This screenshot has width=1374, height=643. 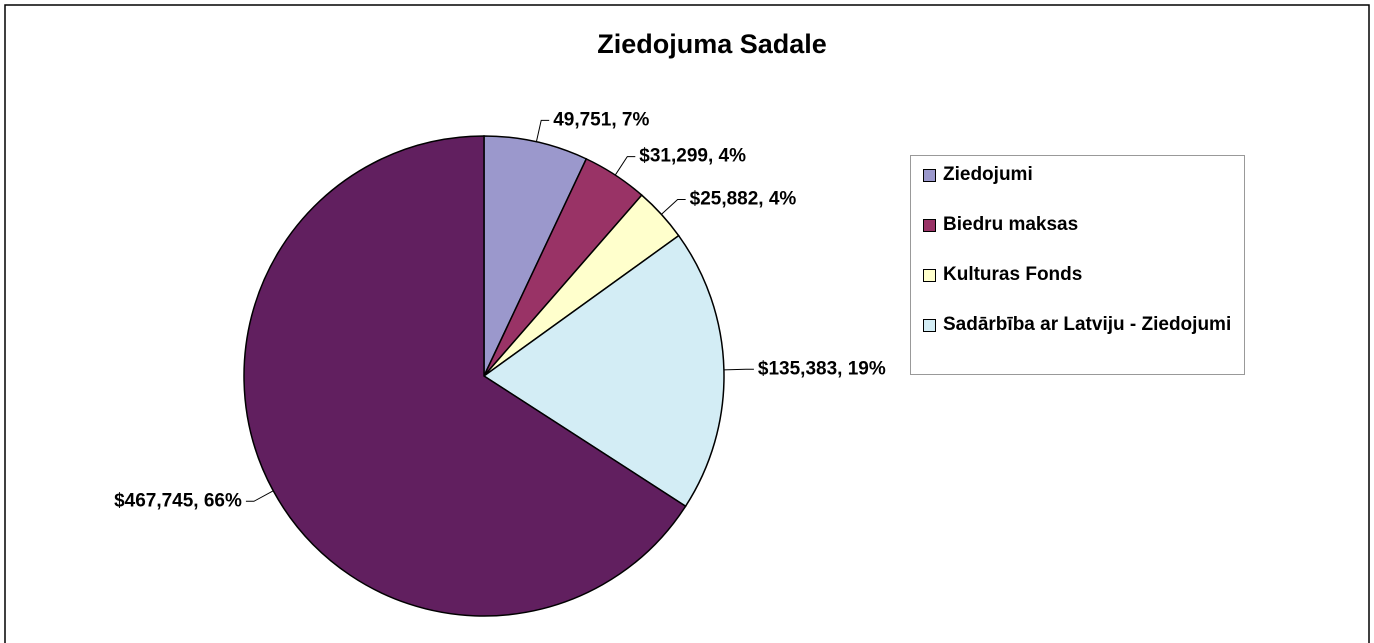 What do you see at coordinates (692, 156) in the screenshot?
I see `data-label: $31,299, 4%` at bounding box center [692, 156].